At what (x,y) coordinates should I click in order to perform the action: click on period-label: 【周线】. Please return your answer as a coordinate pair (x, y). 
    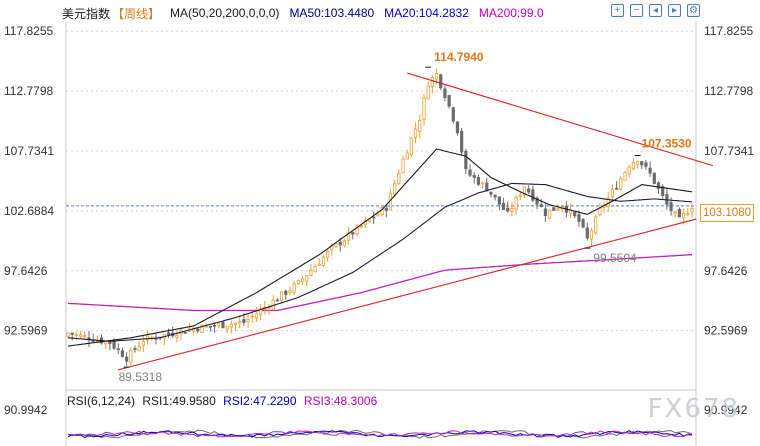
    Looking at the image, I should click on (136, 13).